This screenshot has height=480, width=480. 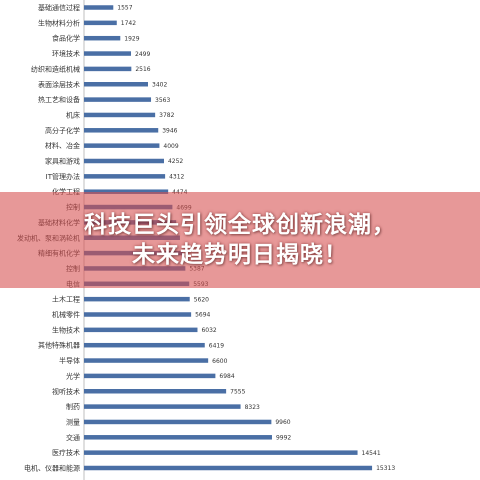 I want to click on banner-line-2: 未来趋势明日揭晓！, so click(x=240, y=255).